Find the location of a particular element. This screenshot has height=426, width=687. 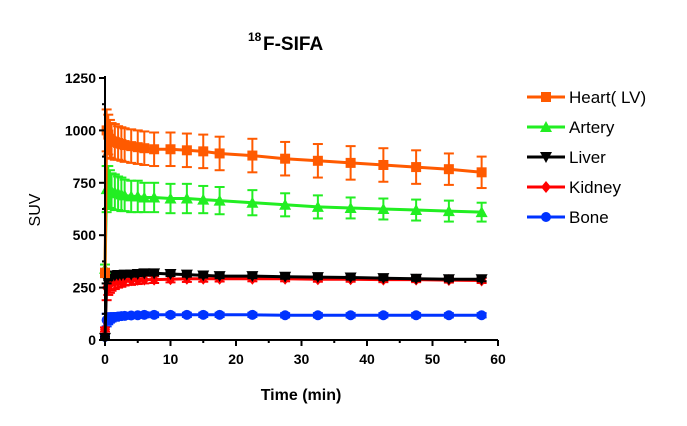

chart-title-superscript: 18 is located at coordinates (255, 37).